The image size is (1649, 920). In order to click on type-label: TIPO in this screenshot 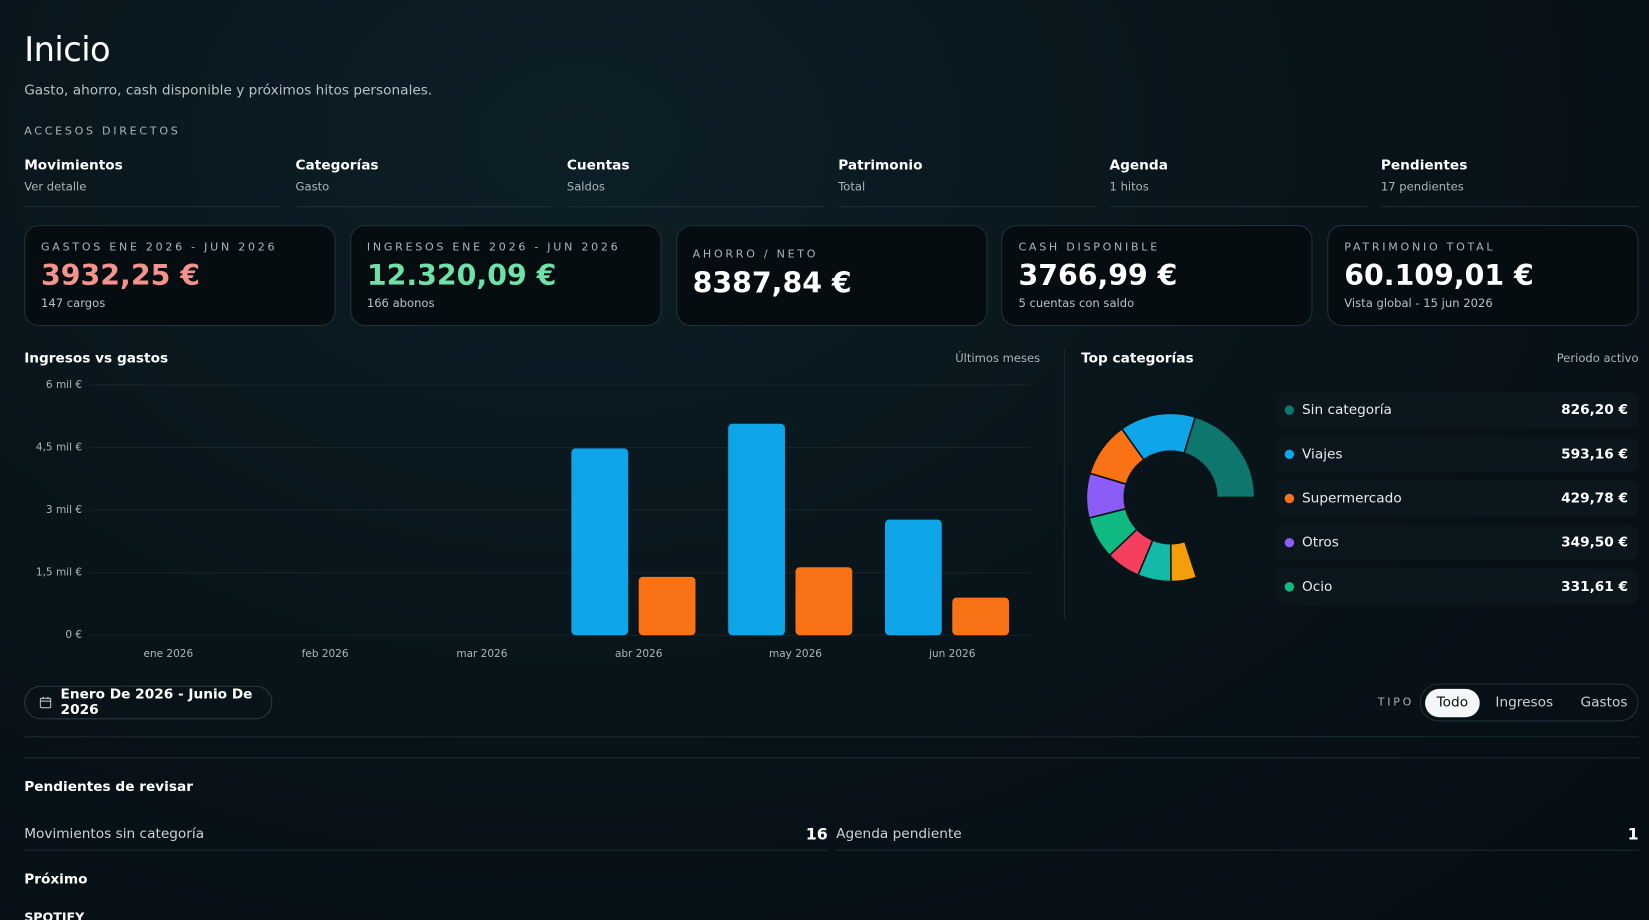, I will do `click(1396, 702)`.